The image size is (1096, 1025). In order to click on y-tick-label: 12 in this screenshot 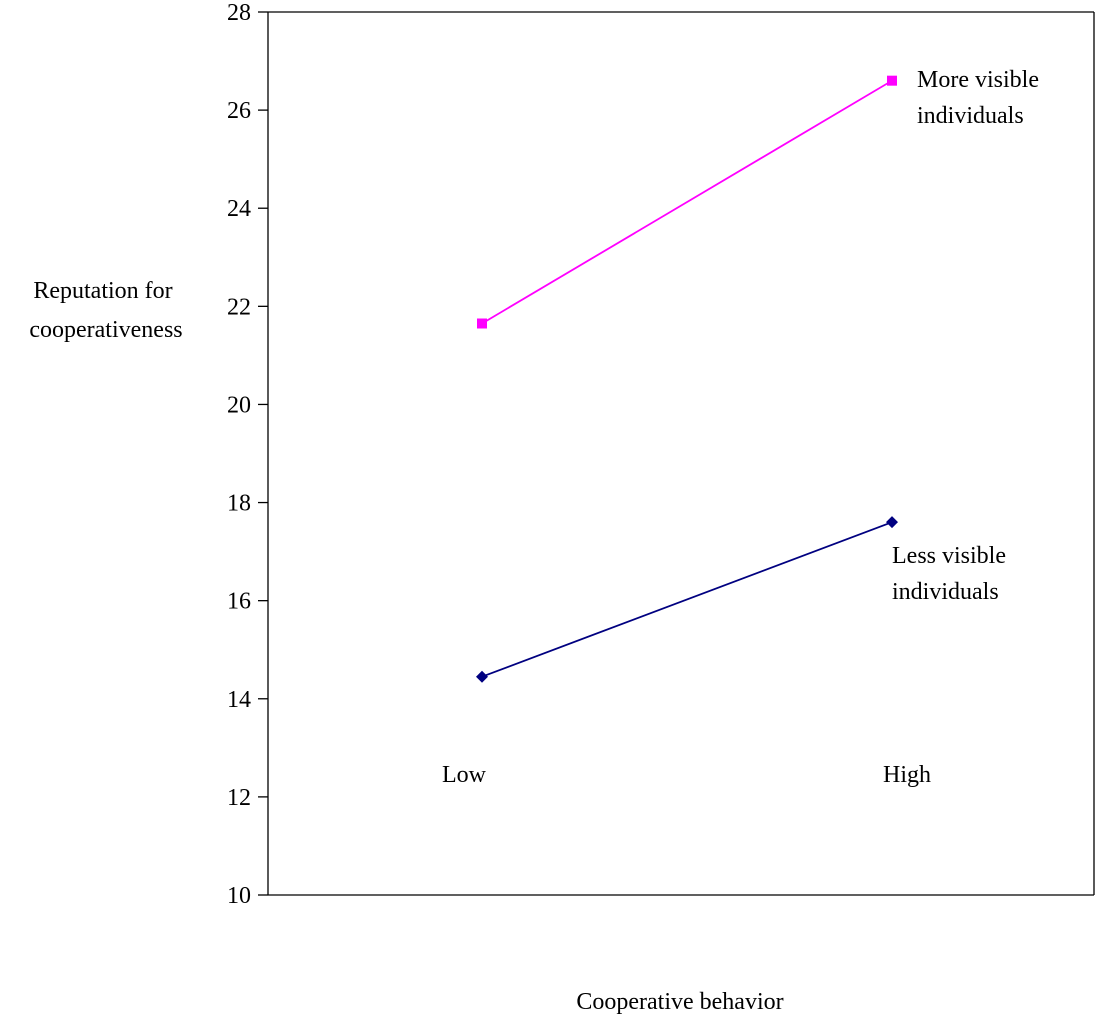, I will do `click(239, 798)`.